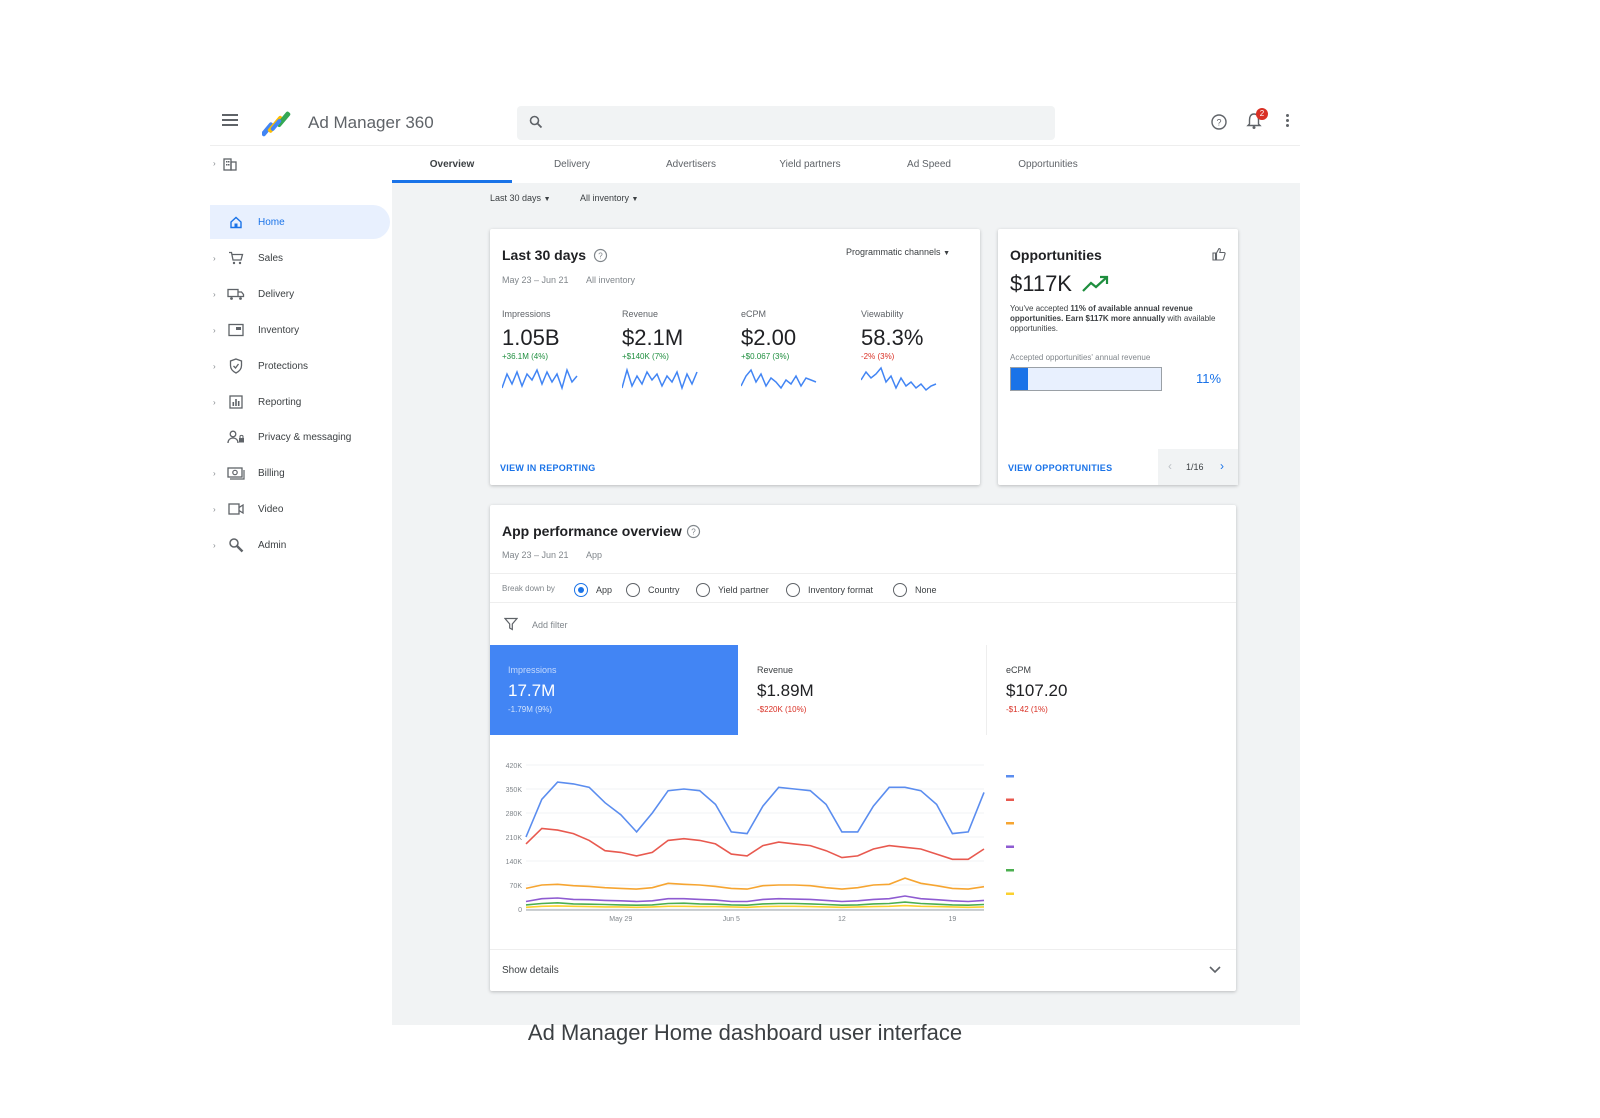 This screenshot has height=1118, width=1600. Describe the element at coordinates (1288, 121) in the screenshot. I see `more-vert-icon` at that location.